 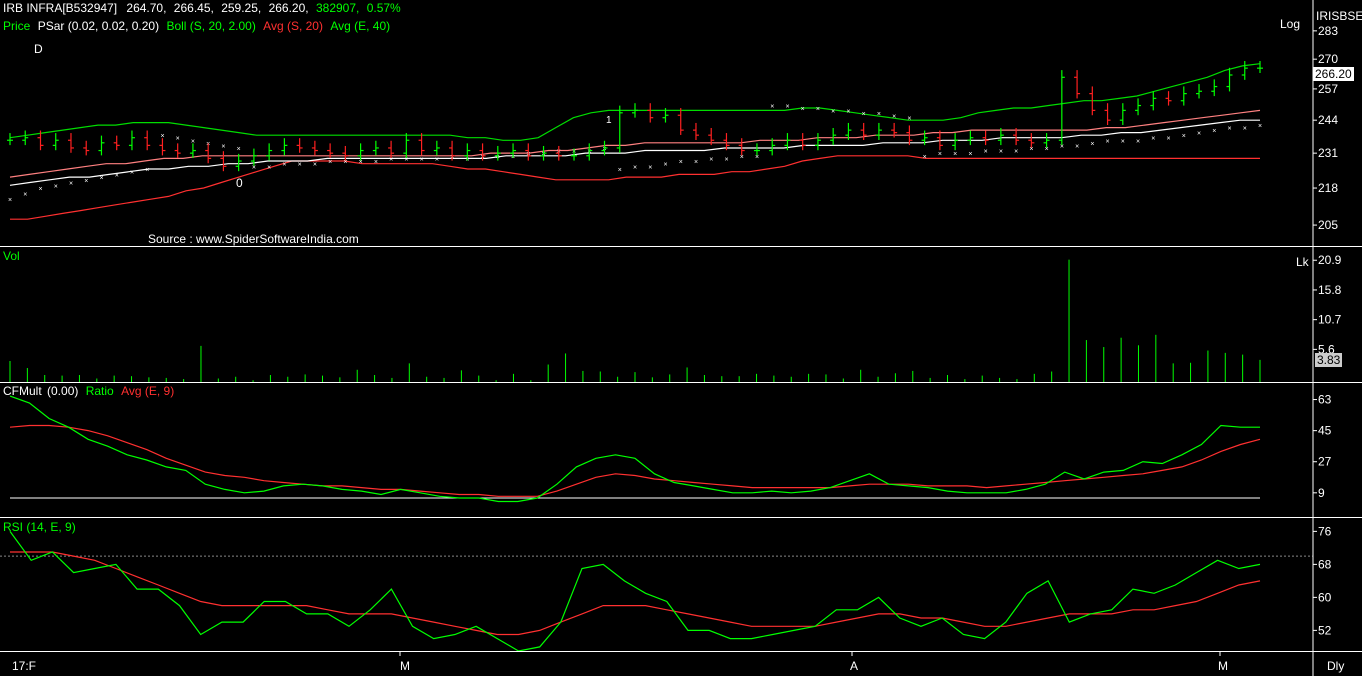 What do you see at coordinates (293, 26) in the screenshot?
I see `legend-avg-s: Avg (S, 20)` at bounding box center [293, 26].